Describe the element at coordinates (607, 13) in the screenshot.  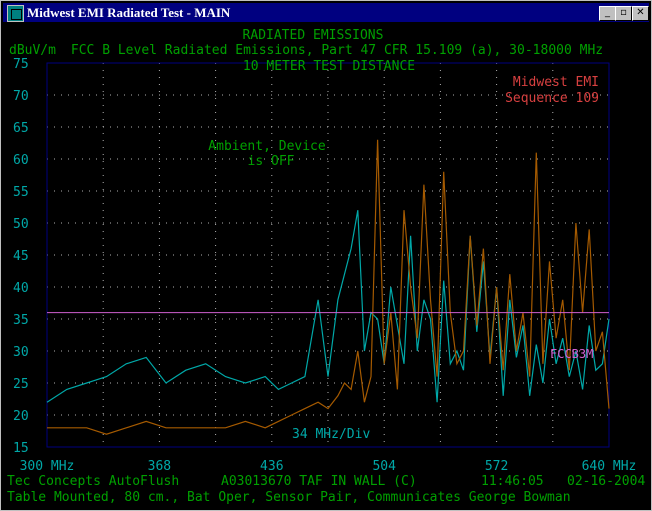
I see `minimize-button: _` at that location.